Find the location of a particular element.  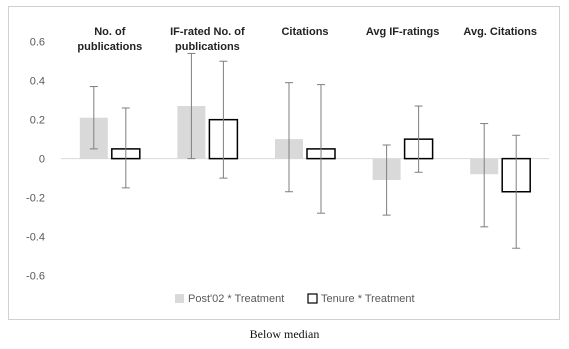

y-tick-label: -0.4 is located at coordinates (35, 238).